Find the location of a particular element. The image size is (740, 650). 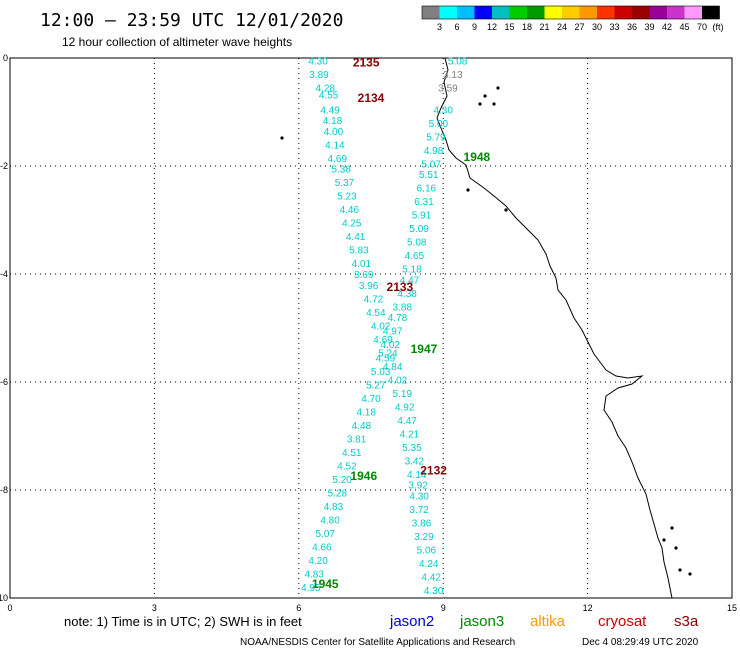

pass-label: 1945 is located at coordinates (325, 584).